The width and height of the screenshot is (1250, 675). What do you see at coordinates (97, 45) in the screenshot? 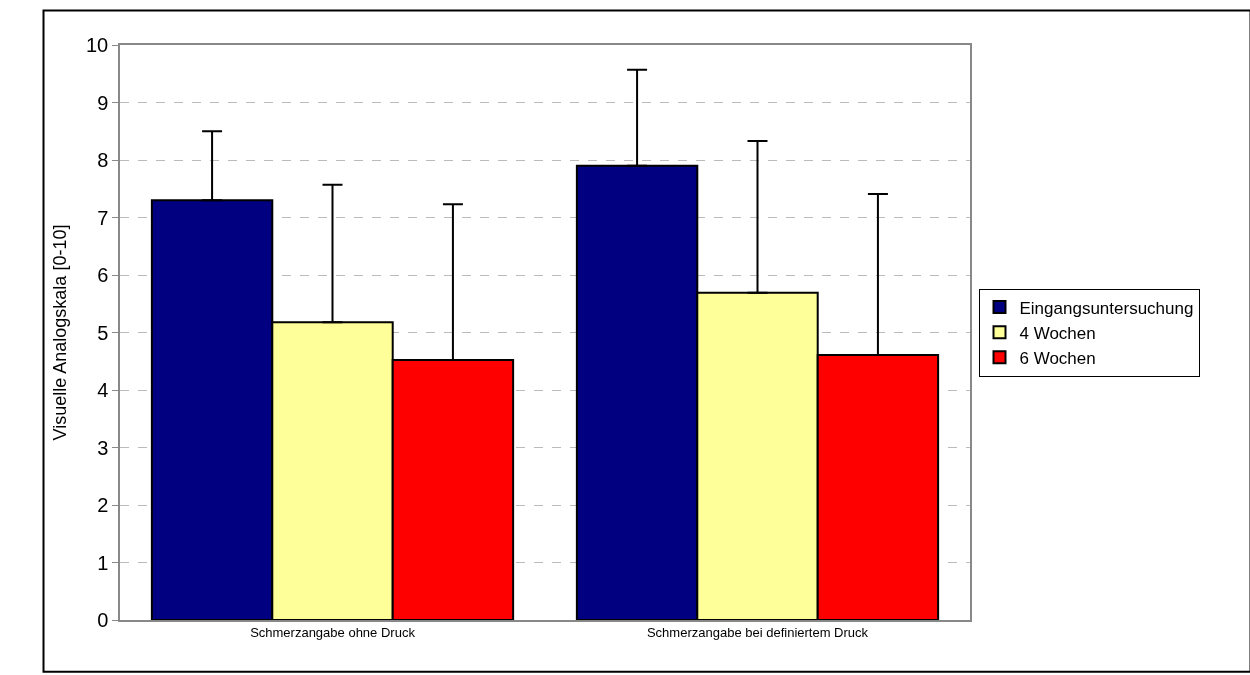
I see `y-tick-label: 10` at bounding box center [97, 45].